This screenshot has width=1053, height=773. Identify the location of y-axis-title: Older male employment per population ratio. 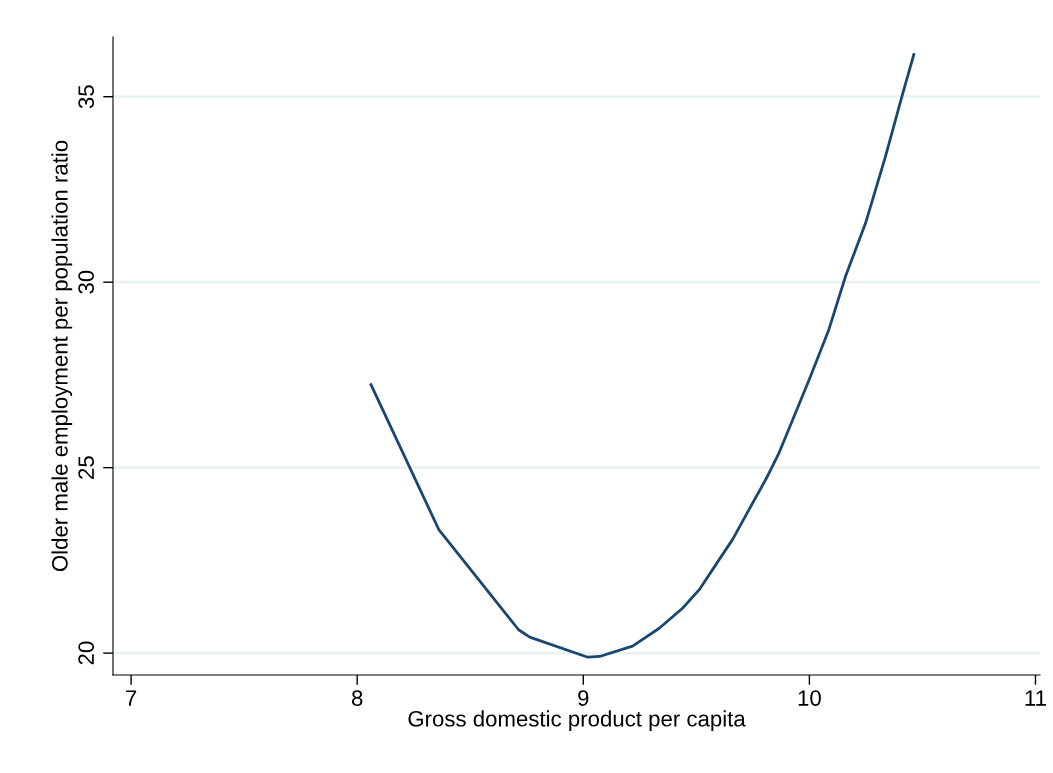
(62, 356).